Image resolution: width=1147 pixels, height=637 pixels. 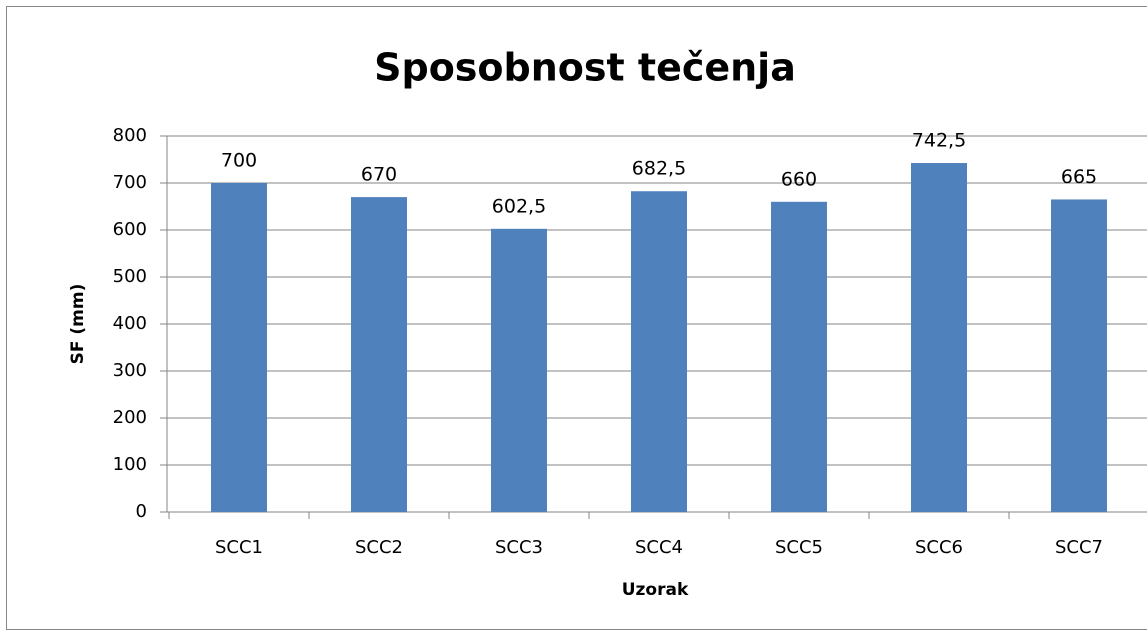 I want to click on x-tick-label: SCC4, so click(x=659, y=547).